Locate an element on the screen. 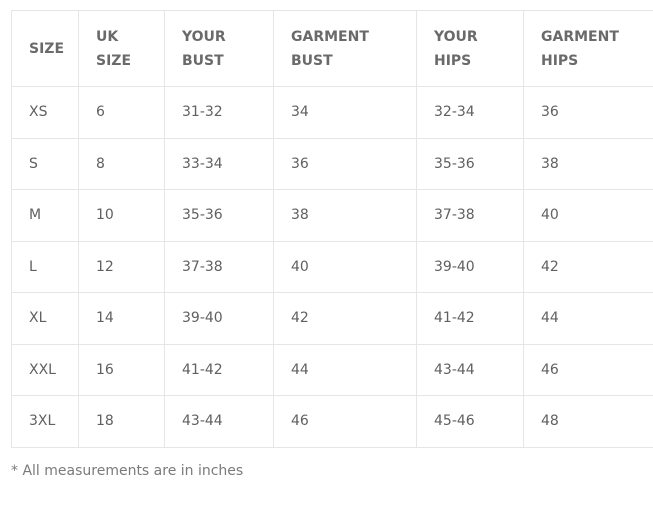 The height and width of the screenshot is (516, 653). table-cell: 45-46 is located at coordinates (470, 421).